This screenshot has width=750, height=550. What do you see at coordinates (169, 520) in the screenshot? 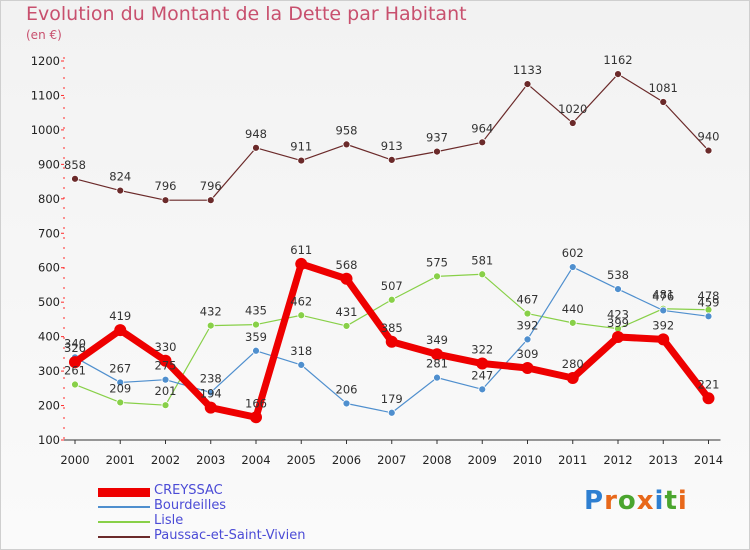
I see `legend-label: Lisle` at bounding box center [169, 520].